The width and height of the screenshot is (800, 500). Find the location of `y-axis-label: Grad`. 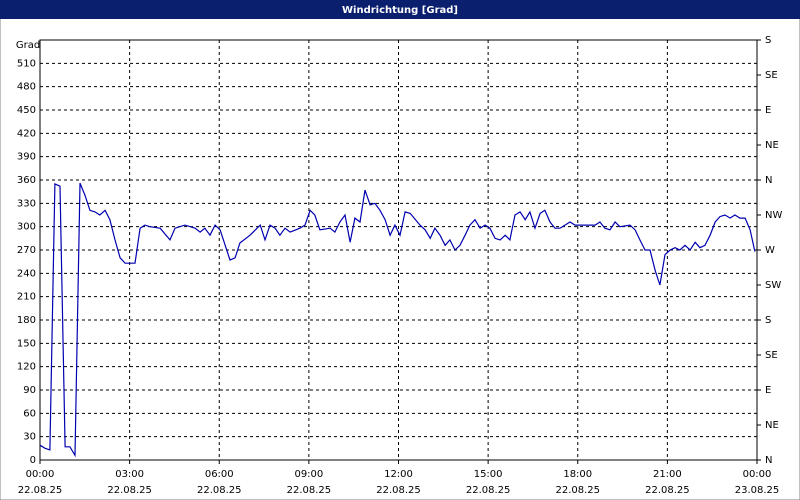

y-axis-label: Grad is located at coordinates (28, 45).